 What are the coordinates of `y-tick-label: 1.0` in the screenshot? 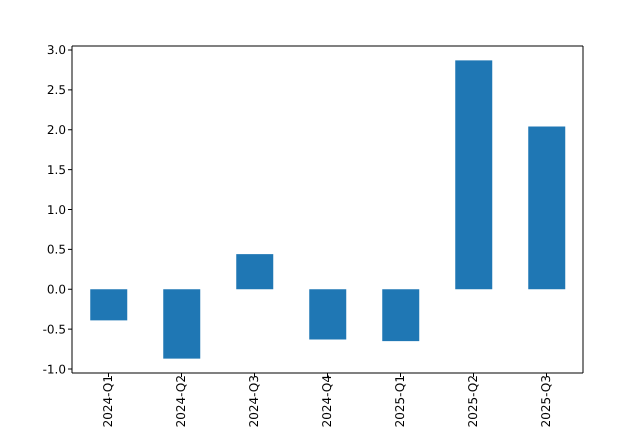 It's located at (56, 209).